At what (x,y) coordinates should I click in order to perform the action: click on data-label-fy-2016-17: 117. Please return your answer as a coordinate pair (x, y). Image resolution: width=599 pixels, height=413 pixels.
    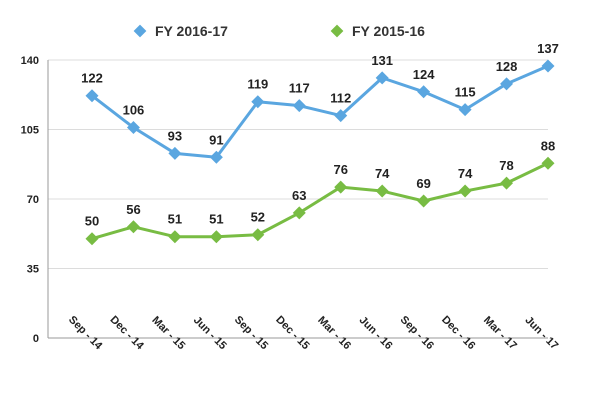
    Looking at the image, I should click on (299, 88).